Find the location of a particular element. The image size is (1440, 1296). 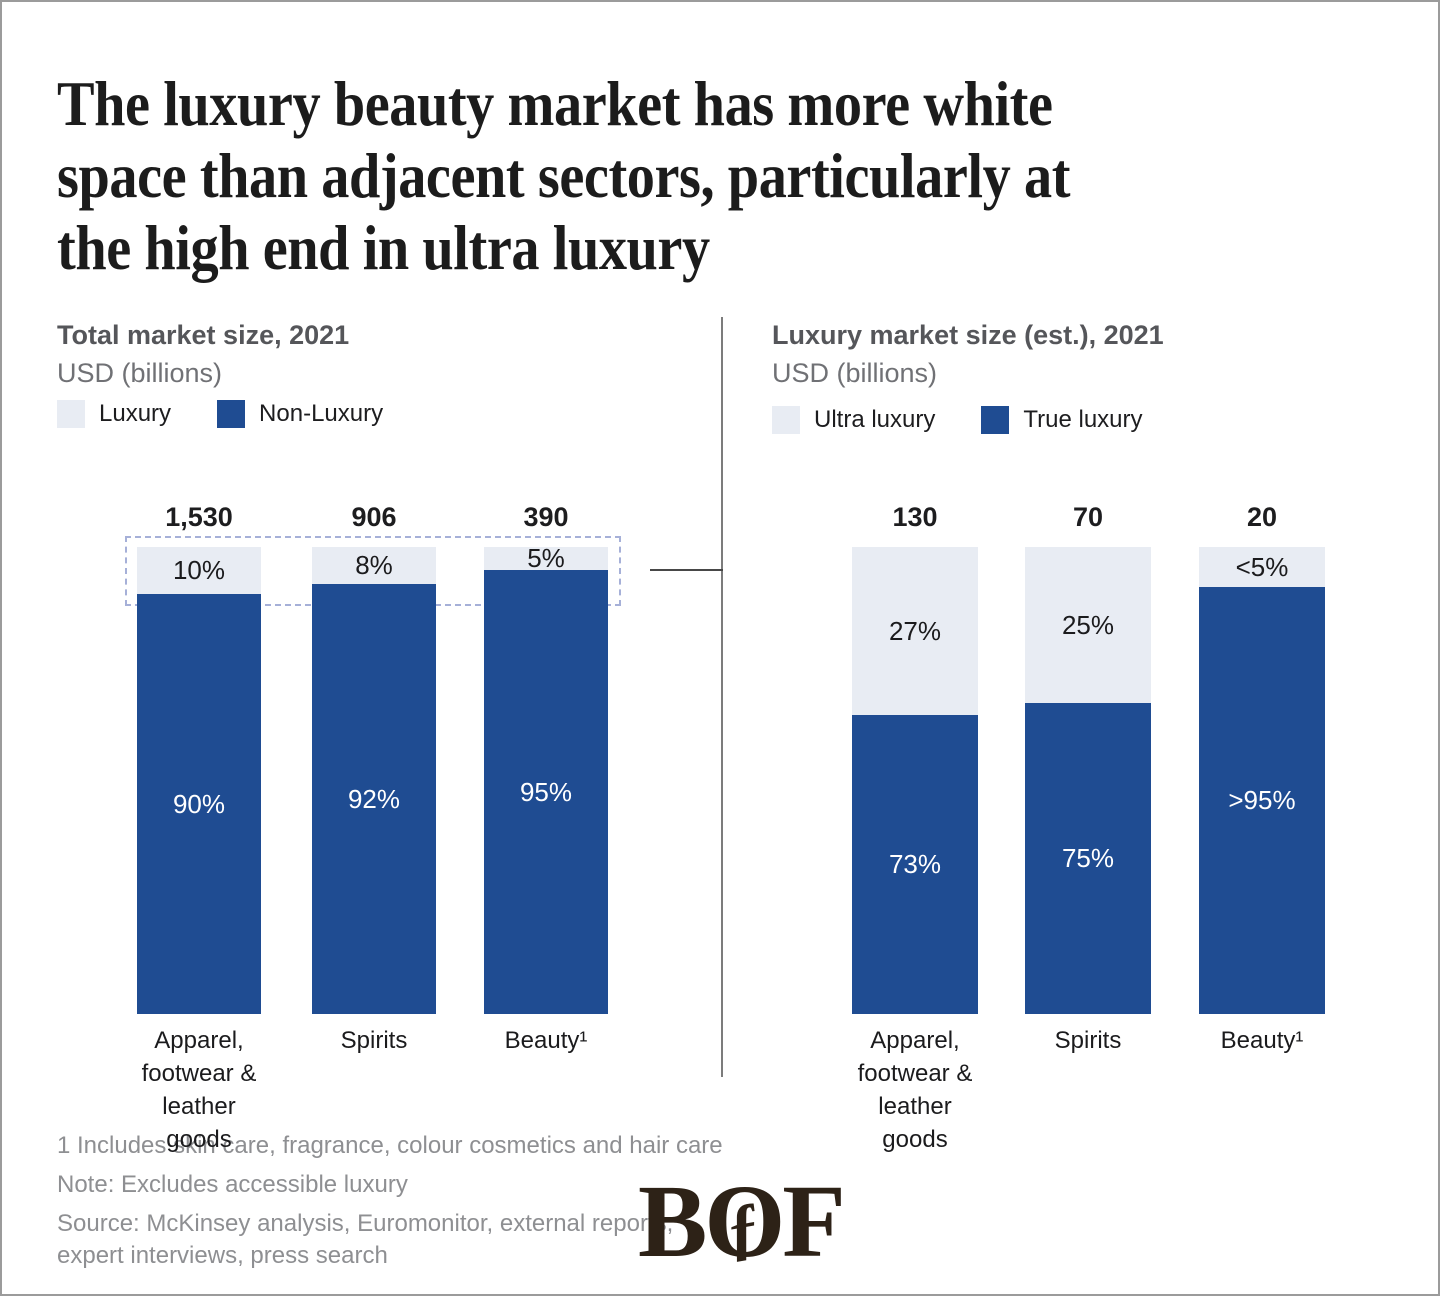

segment-pct-label: 95% is located at coordinates (546, 791).